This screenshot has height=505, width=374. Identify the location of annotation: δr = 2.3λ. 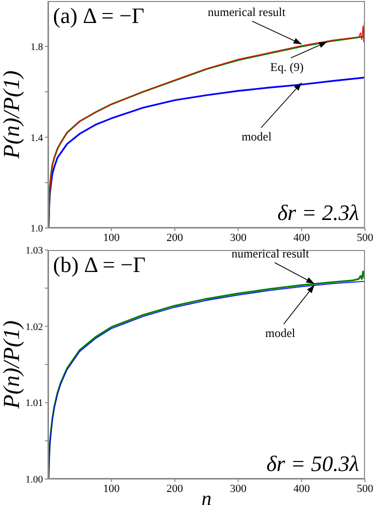
(318, 212).